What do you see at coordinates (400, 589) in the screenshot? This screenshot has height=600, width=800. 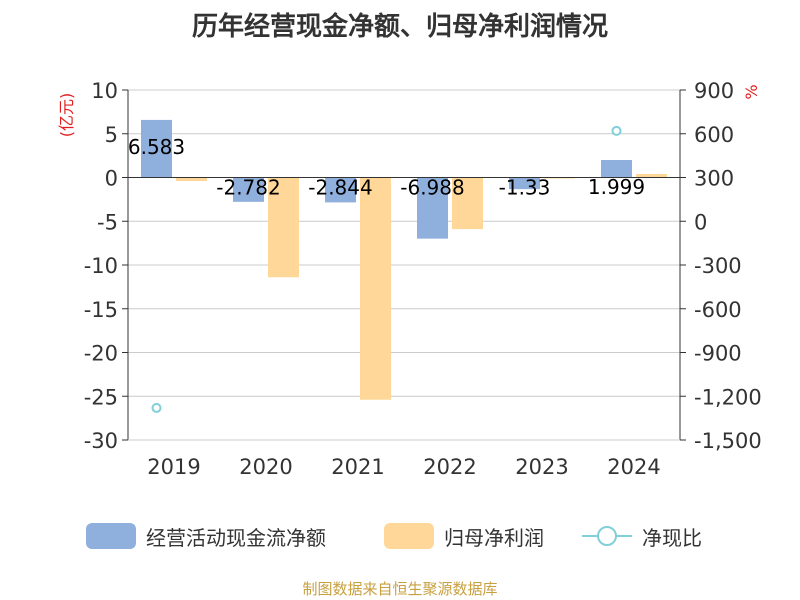 I see `source-footer: 制图数据来自恒生聚源数据库` at bounding box center [400, 589].